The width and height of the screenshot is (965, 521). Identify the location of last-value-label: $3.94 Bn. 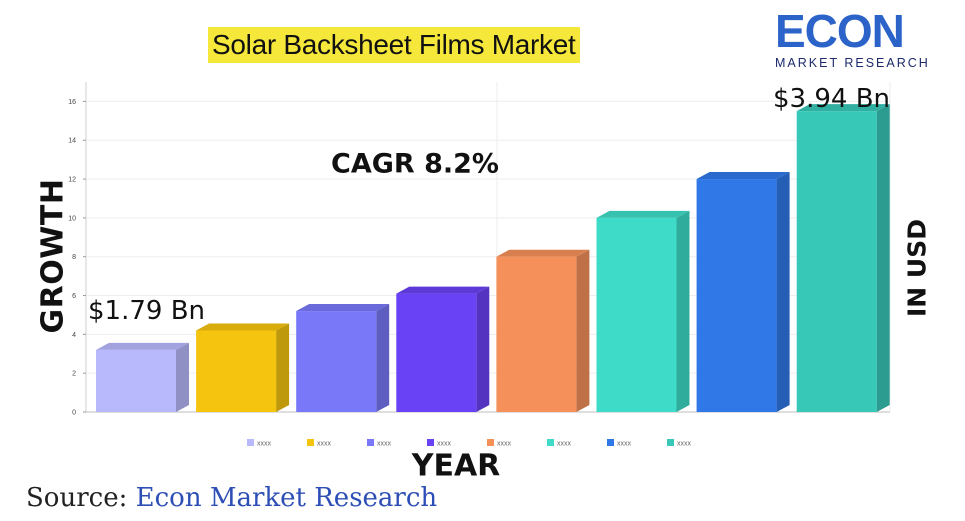
(832, 99).